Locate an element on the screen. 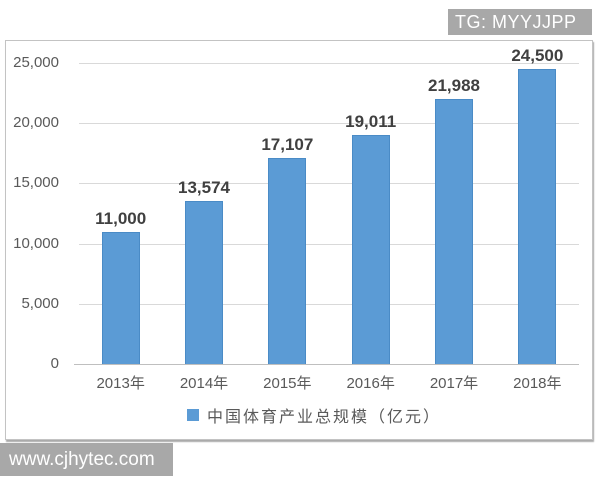  y-axis-tick-label: 20,000 is located at coordinates (36, 123).